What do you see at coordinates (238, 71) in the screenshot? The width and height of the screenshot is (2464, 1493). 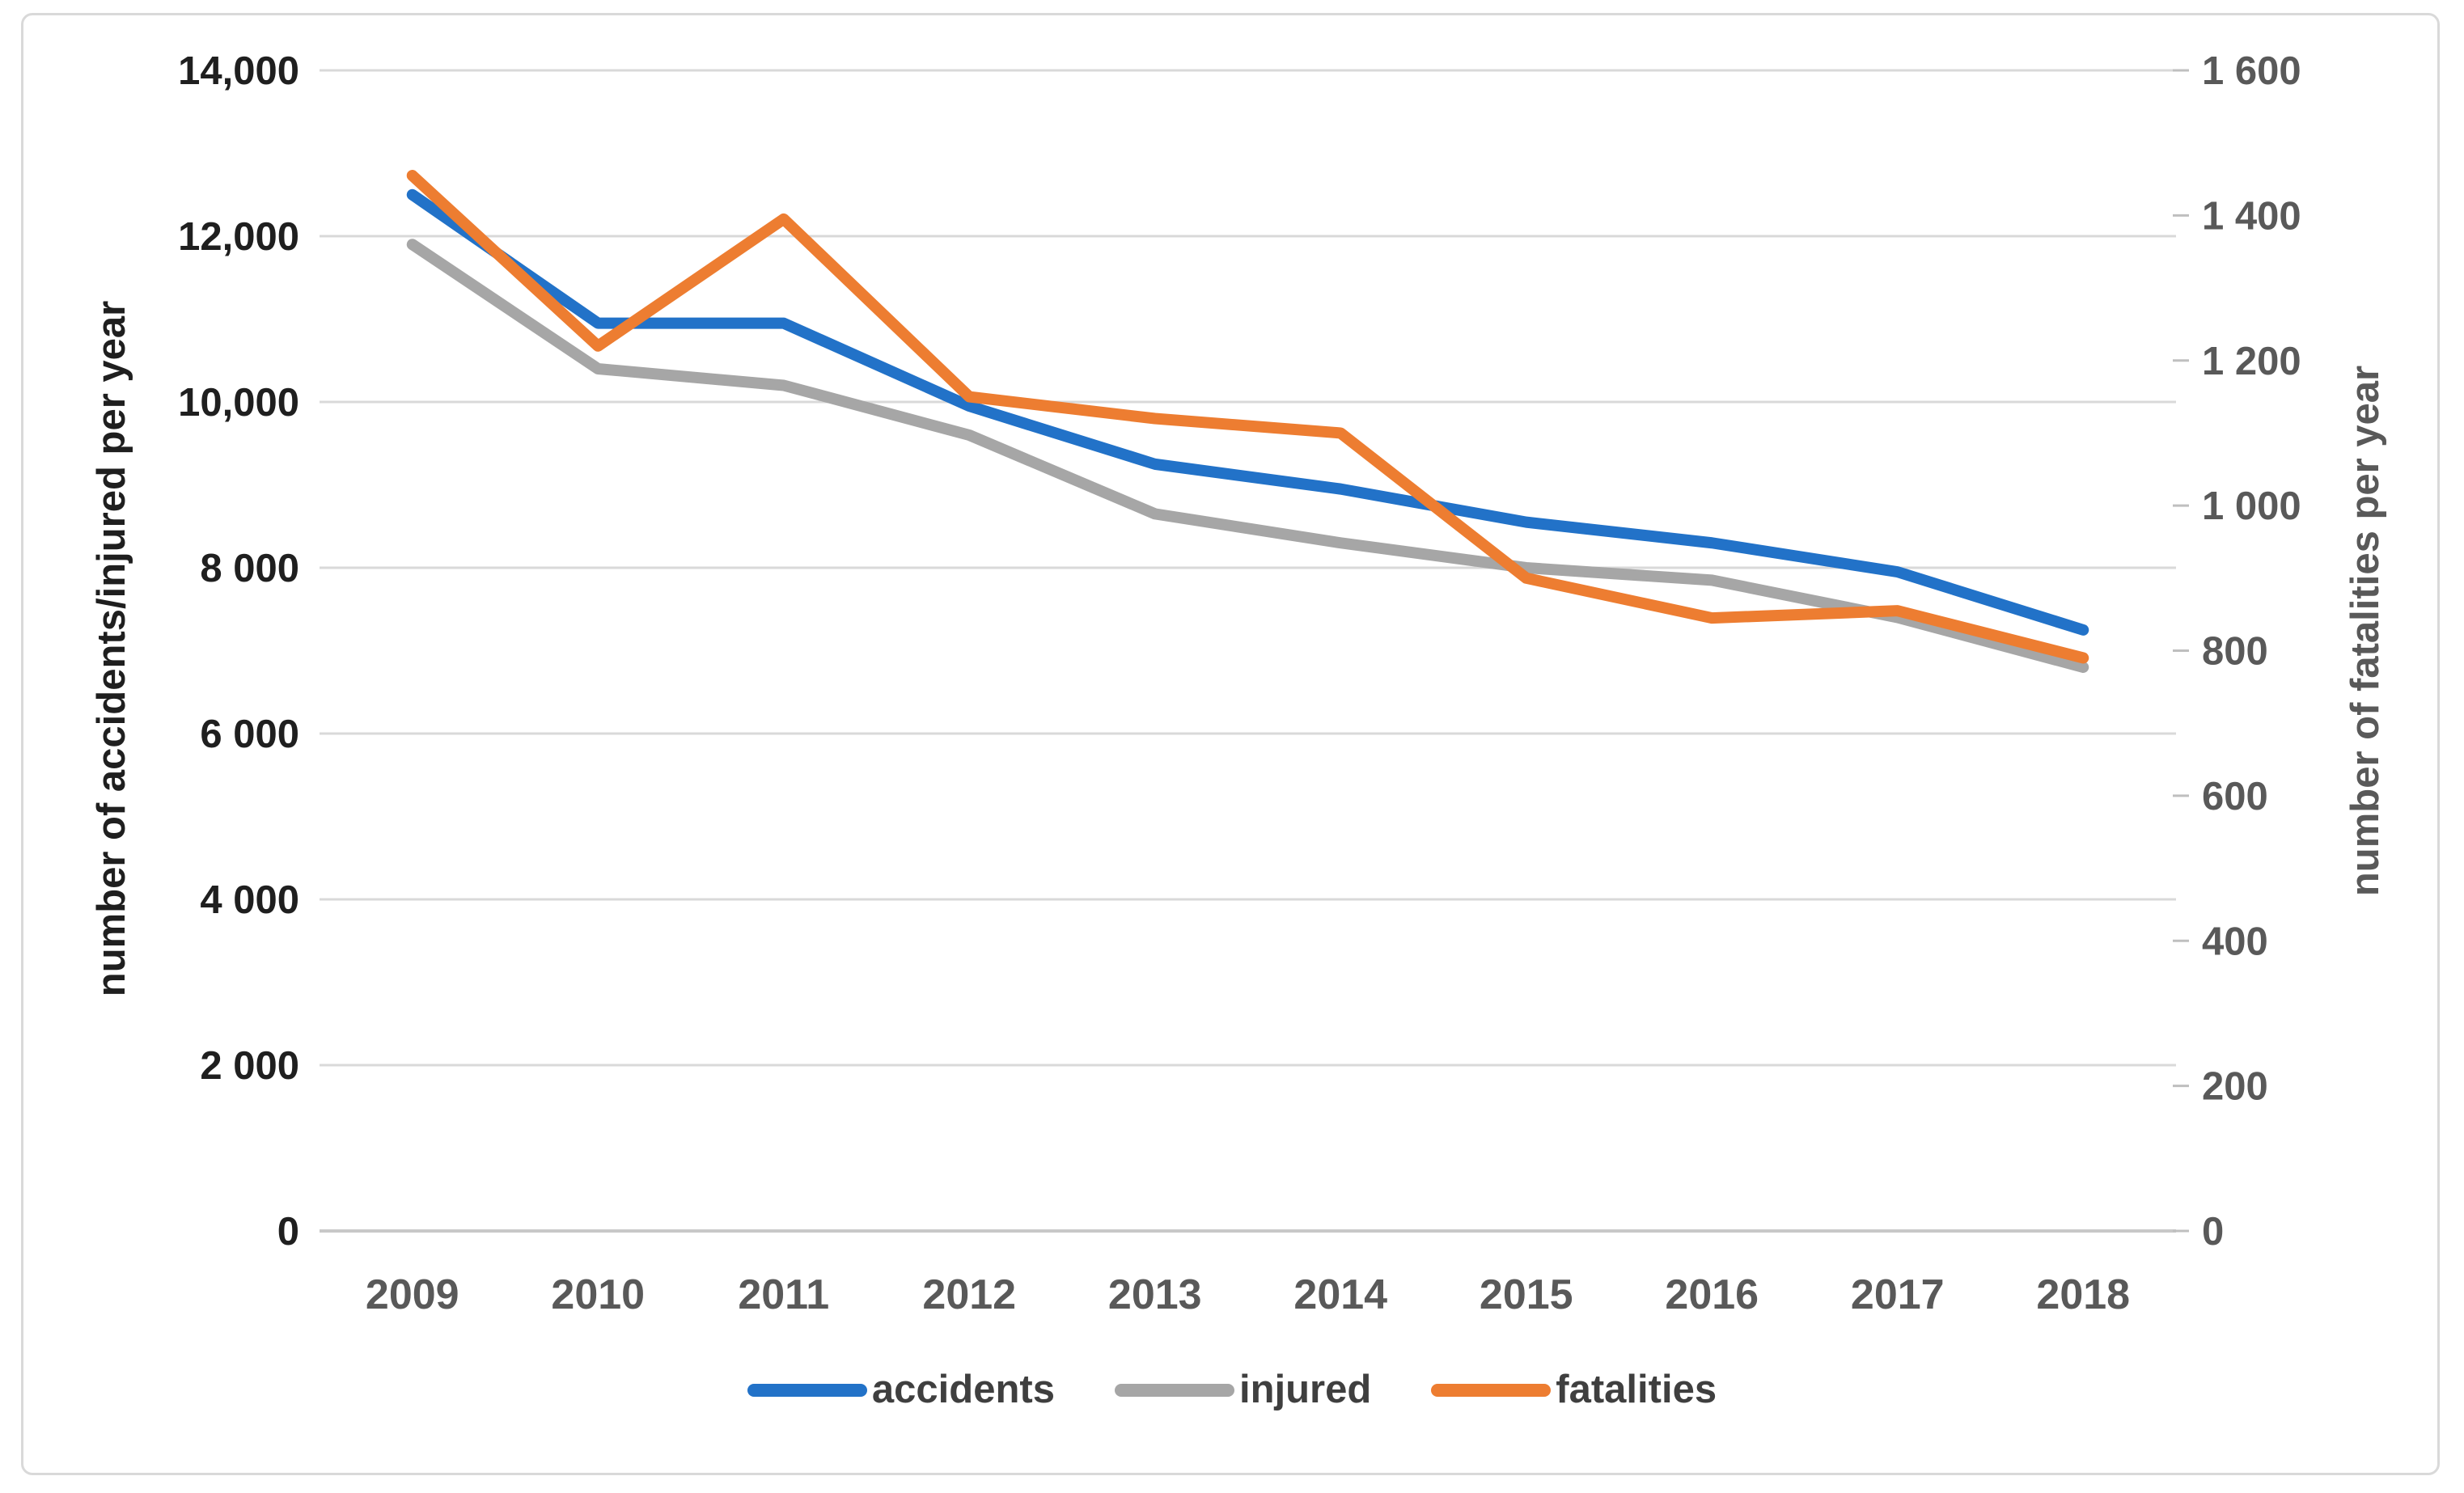 I see `left-axis-tick-label: 14,000` at bounding box center [238, 71].